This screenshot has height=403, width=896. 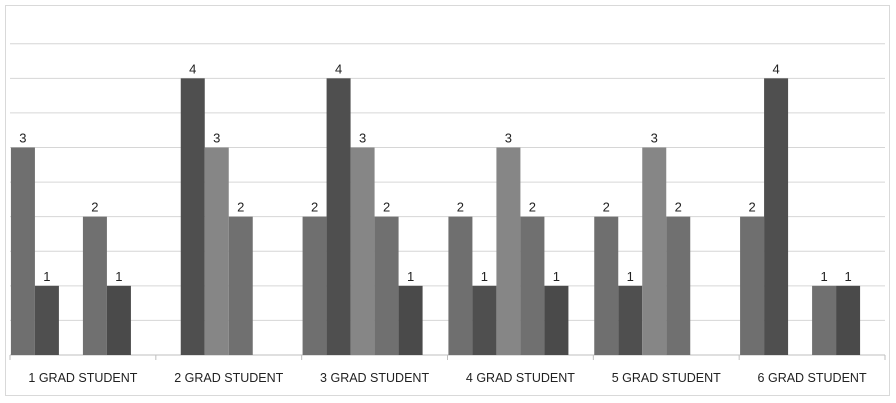 I want to click on x-tick-label: 6 GRAD STUDENT, so click(x=812, y=378).